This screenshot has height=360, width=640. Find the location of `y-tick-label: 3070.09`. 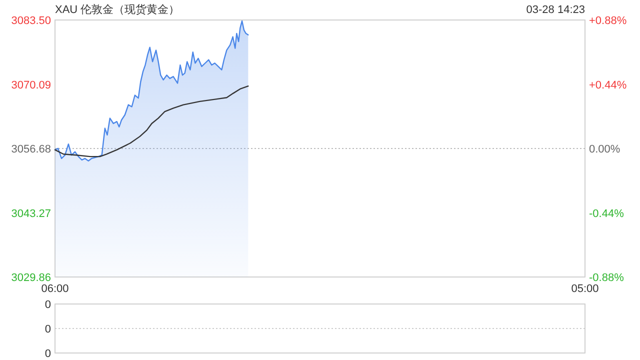

y-tick-label: 3070.09 is located at coordinates (31, 85).